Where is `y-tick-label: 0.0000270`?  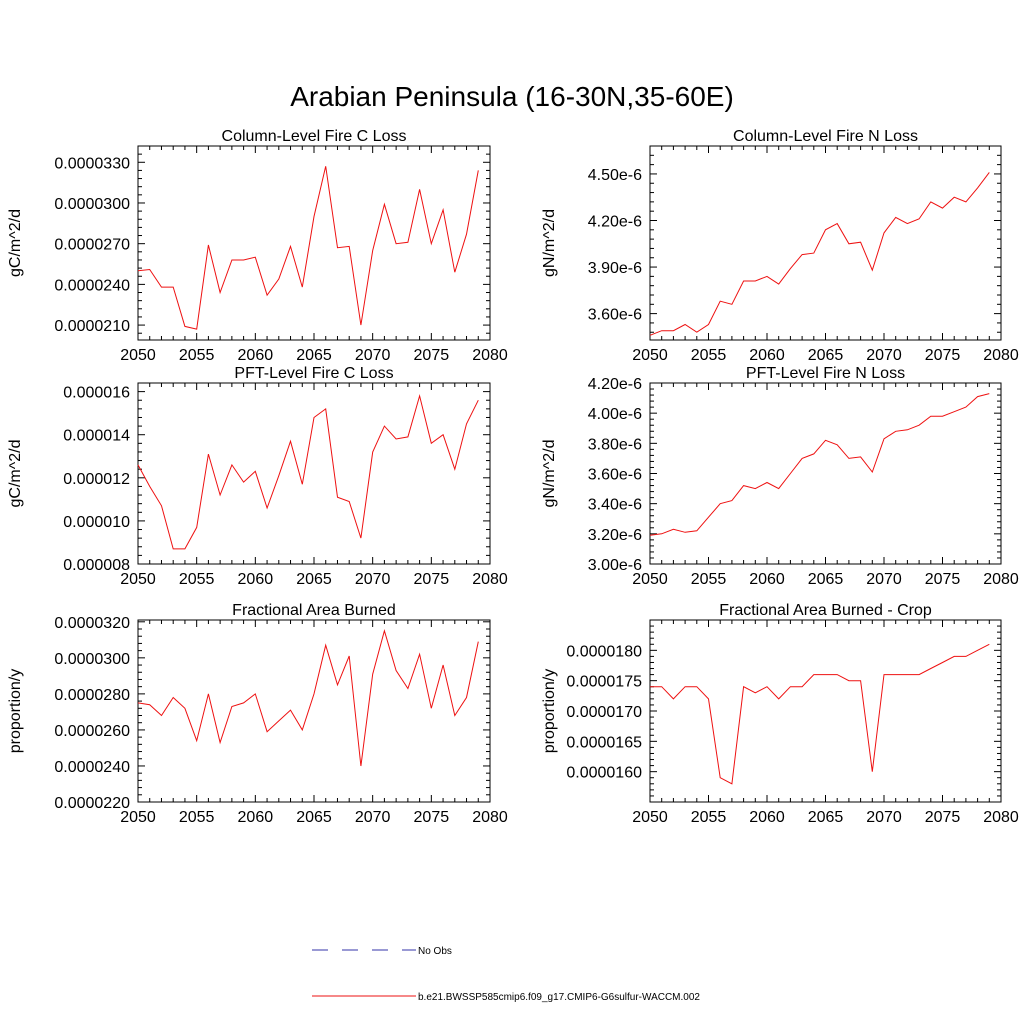 y-tick-label: 0.0000270 is located at coordinates (92, 245).